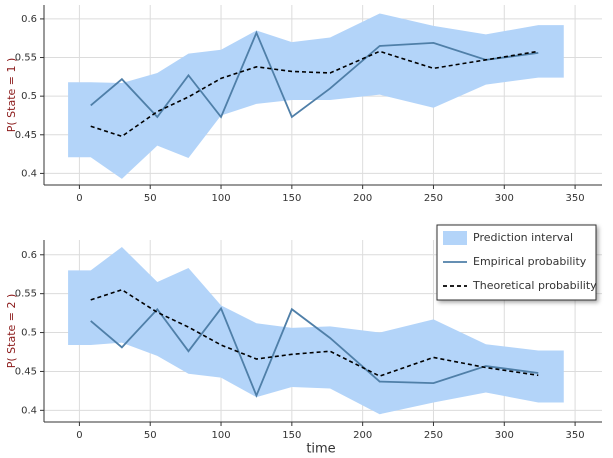 The image size is (613, 458). Describe the element at coordinates (530, 261) in the screenshot. I see `legend-label: Empirical probability` at that location.